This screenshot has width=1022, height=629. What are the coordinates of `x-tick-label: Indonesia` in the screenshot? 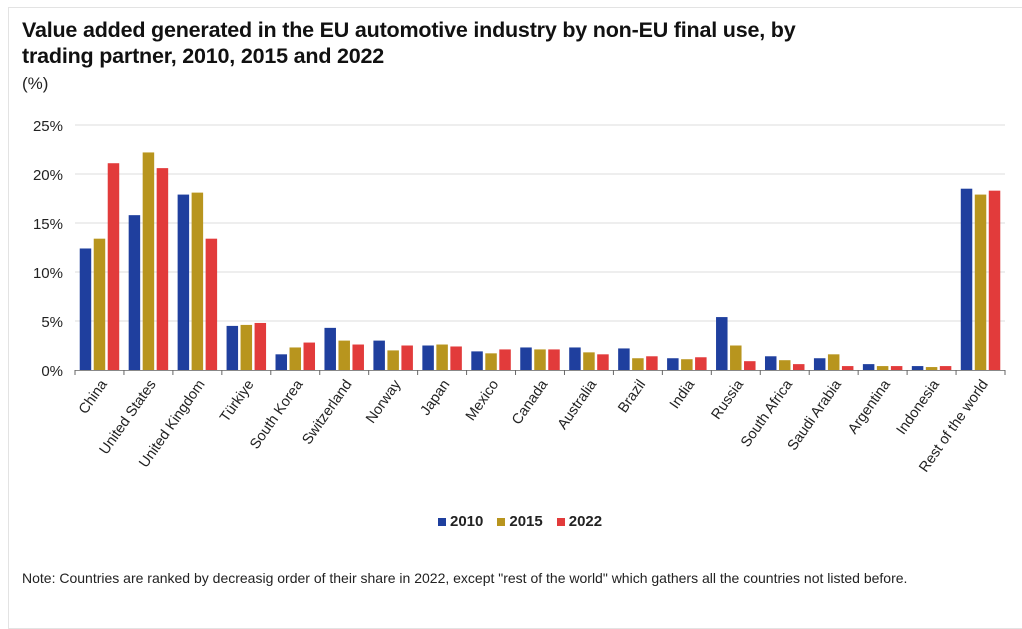 It's located at (919, 406).